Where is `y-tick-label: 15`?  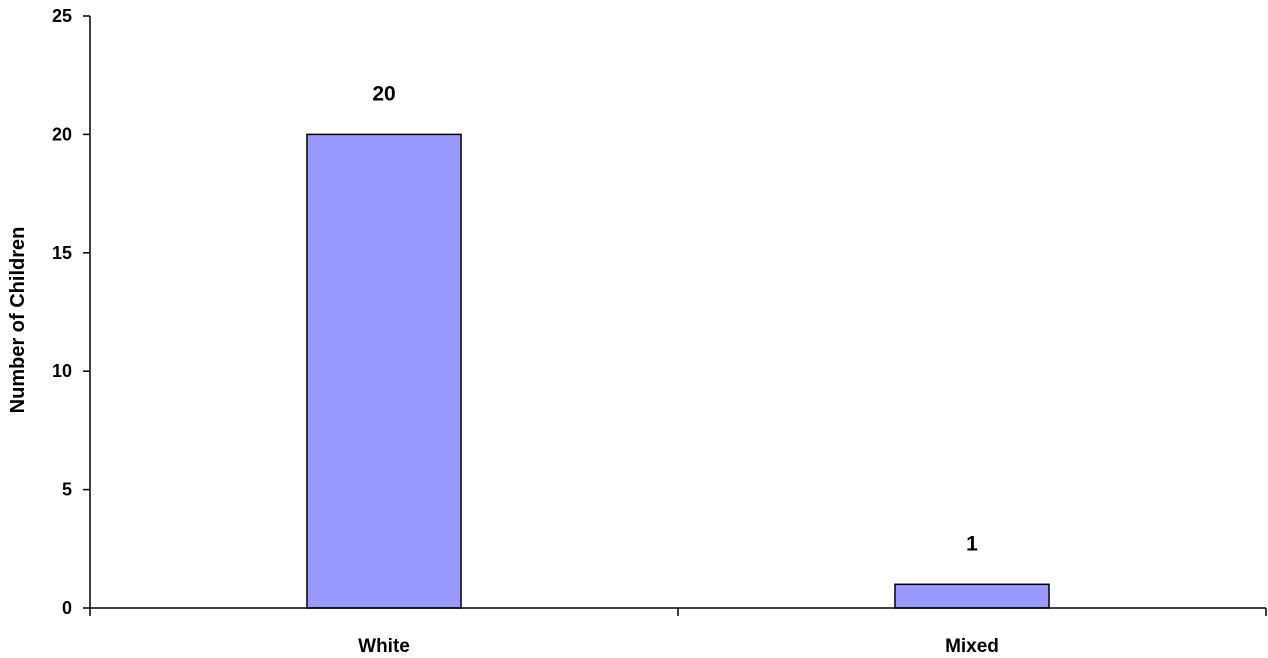
y-tick-label: 15 is located at coordinates (62, 253).